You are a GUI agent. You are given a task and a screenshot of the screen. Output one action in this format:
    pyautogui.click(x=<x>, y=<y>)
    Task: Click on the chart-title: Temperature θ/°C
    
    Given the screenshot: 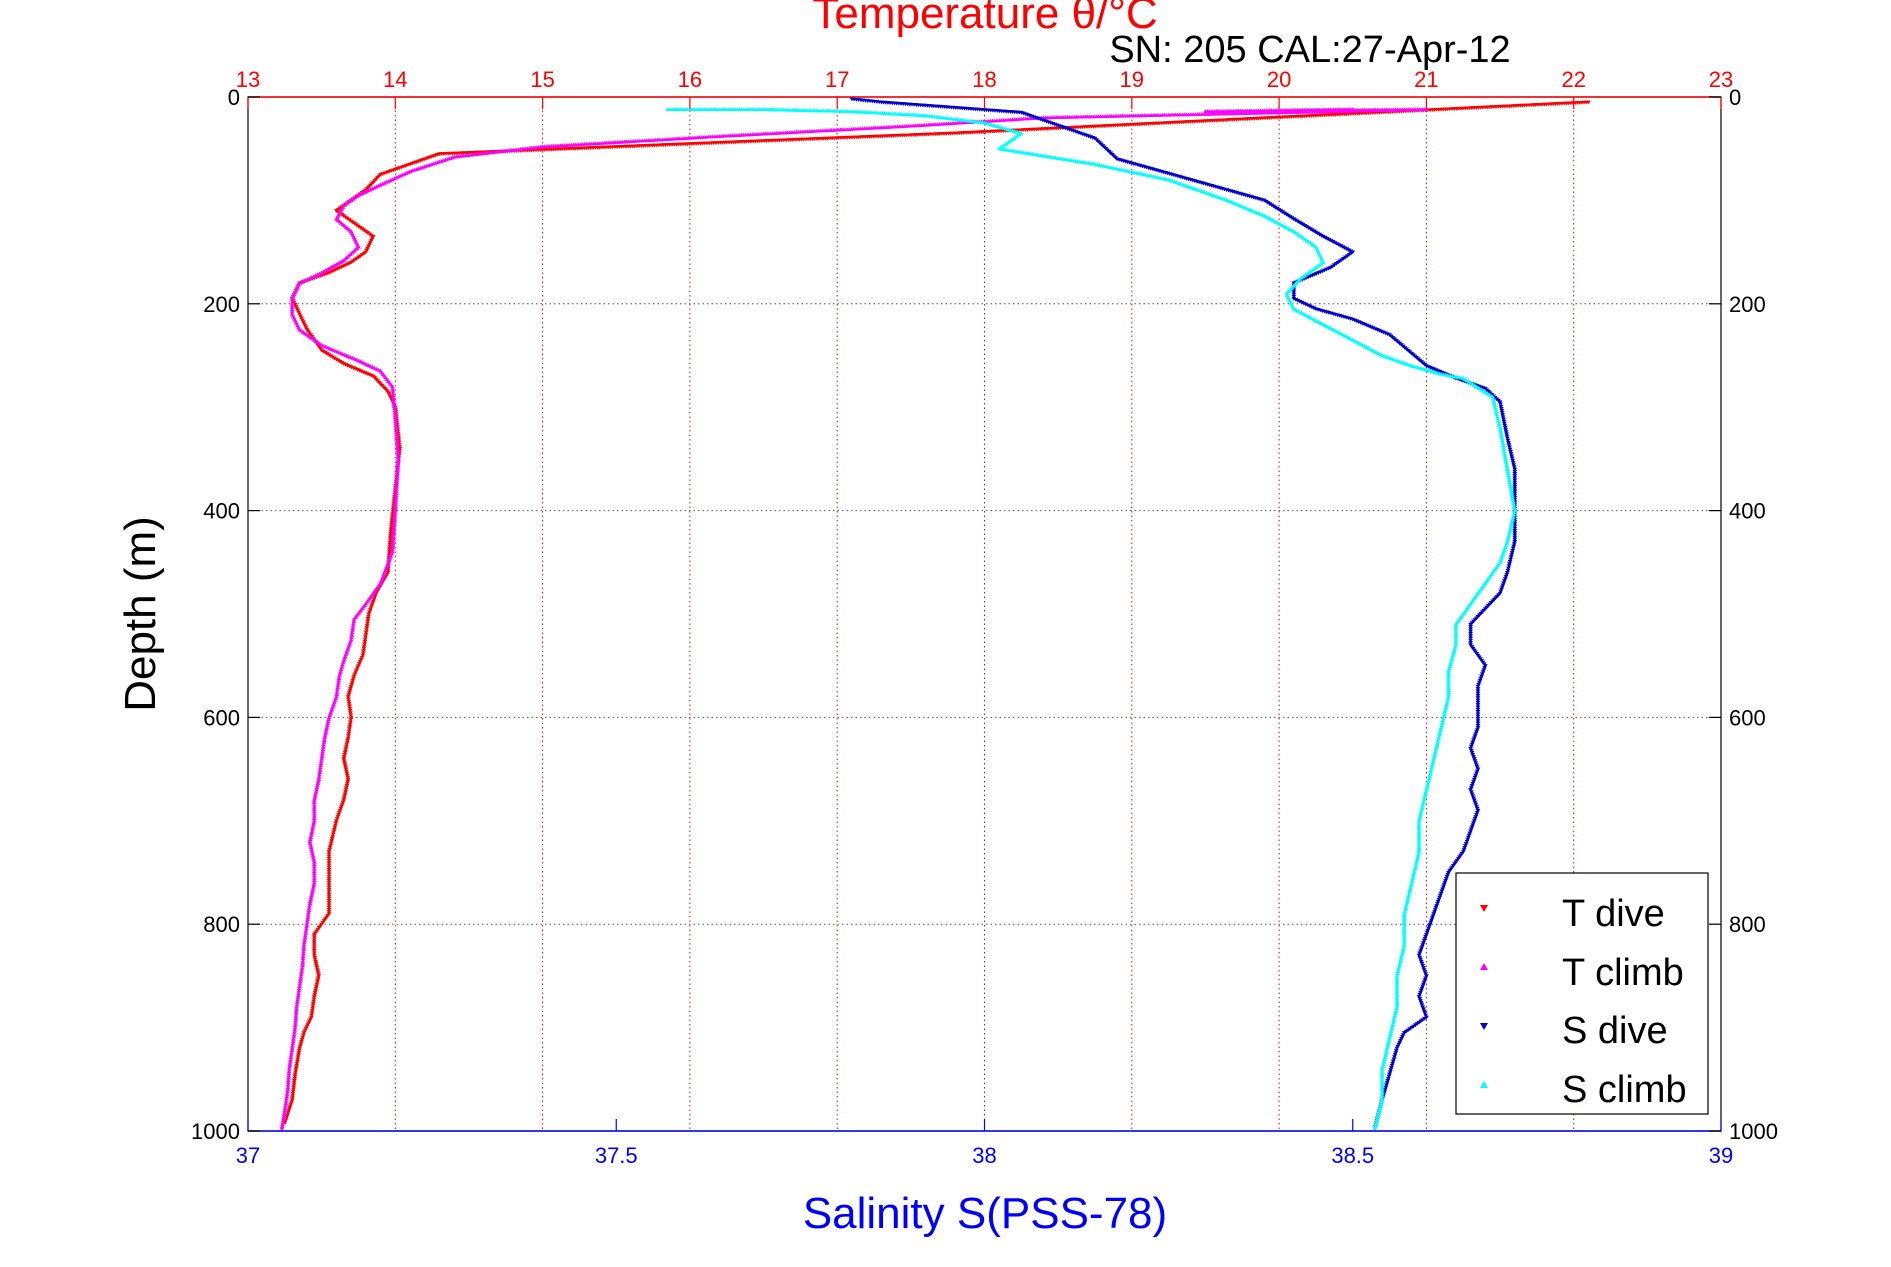 What is the action you would take?
    pyautogui.click(x=984, y=19)
    